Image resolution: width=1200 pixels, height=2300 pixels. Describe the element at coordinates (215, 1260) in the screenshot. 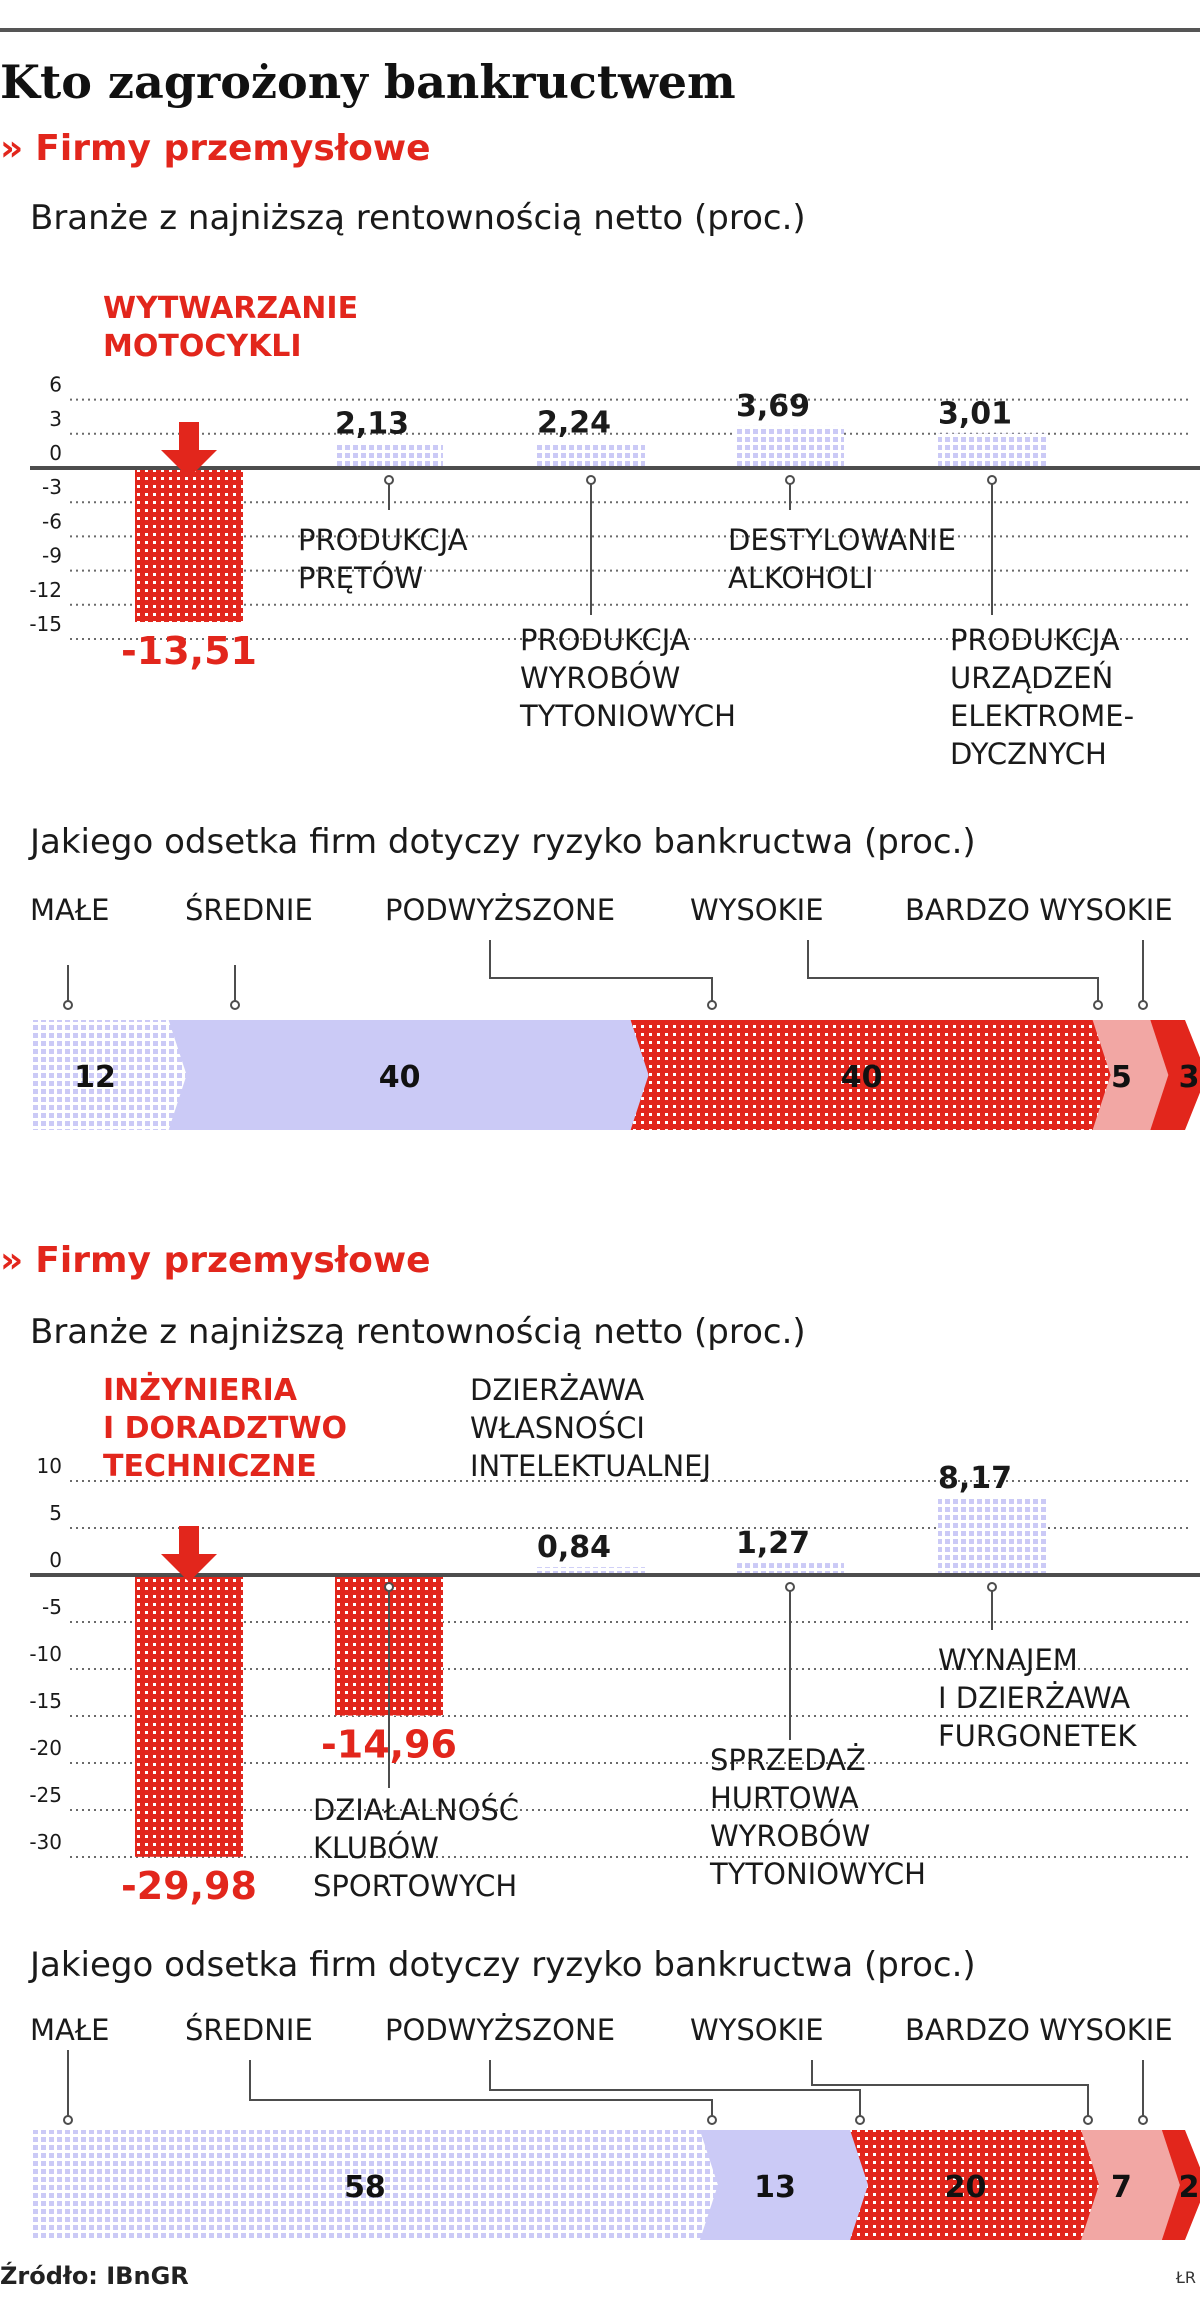

I see `section-label-2: » Firmy przemysłowe` at that location.